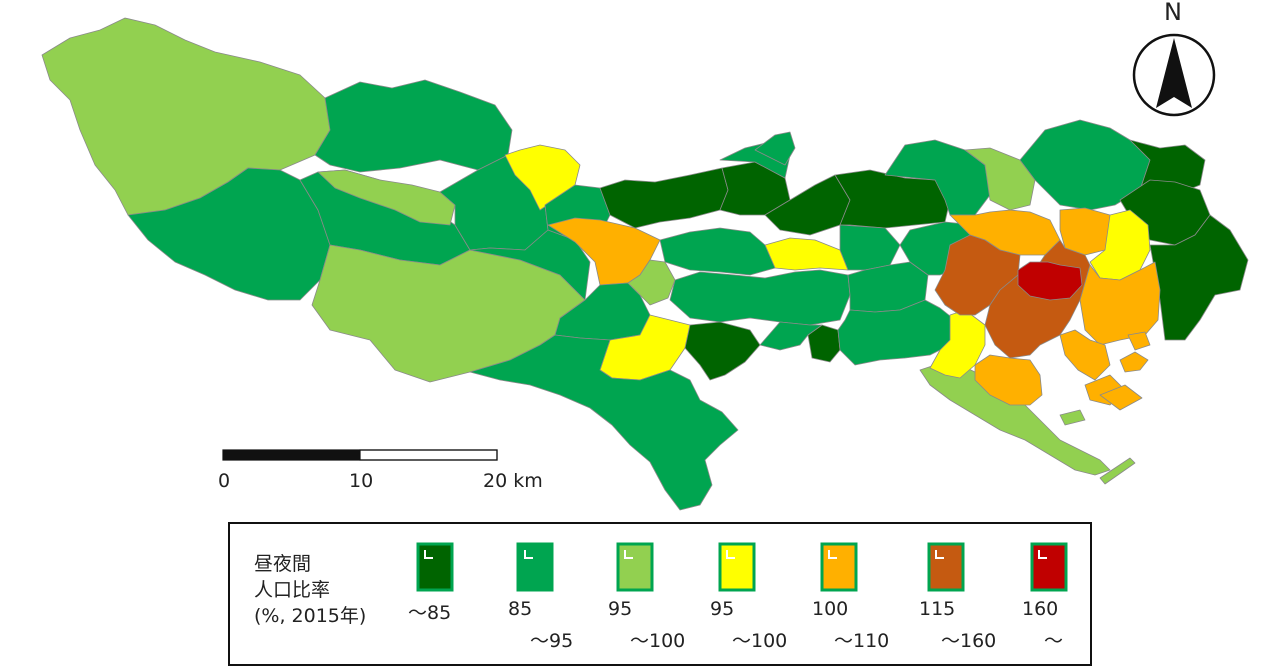 The height and width of the screenshot is (670, 1280). I want to click on legend-label-line-2: 〜, so click(1054, 641).